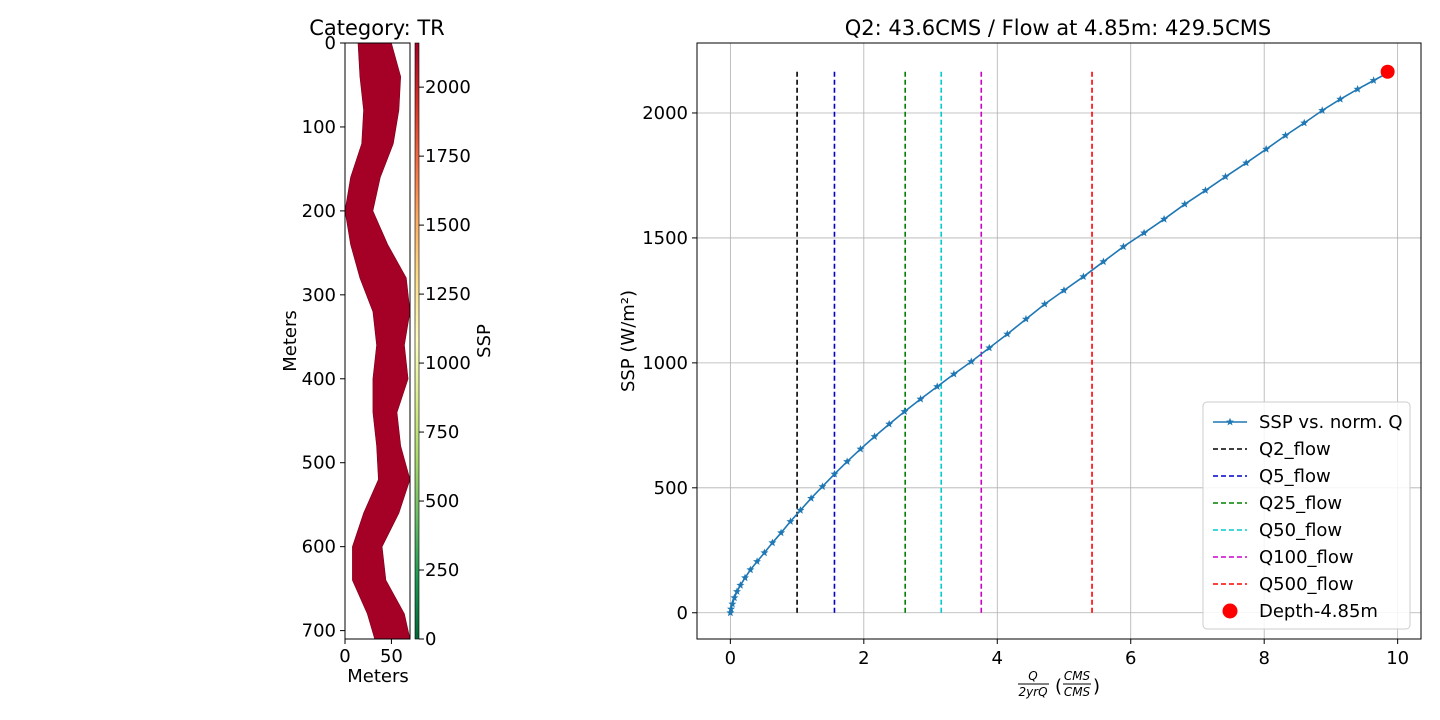 This screenshot has width=1440, height=720. What do you see at coordinates (1306, 515) in the screenshot?
I see `legend-frame` at bounding box center [1306, 515].